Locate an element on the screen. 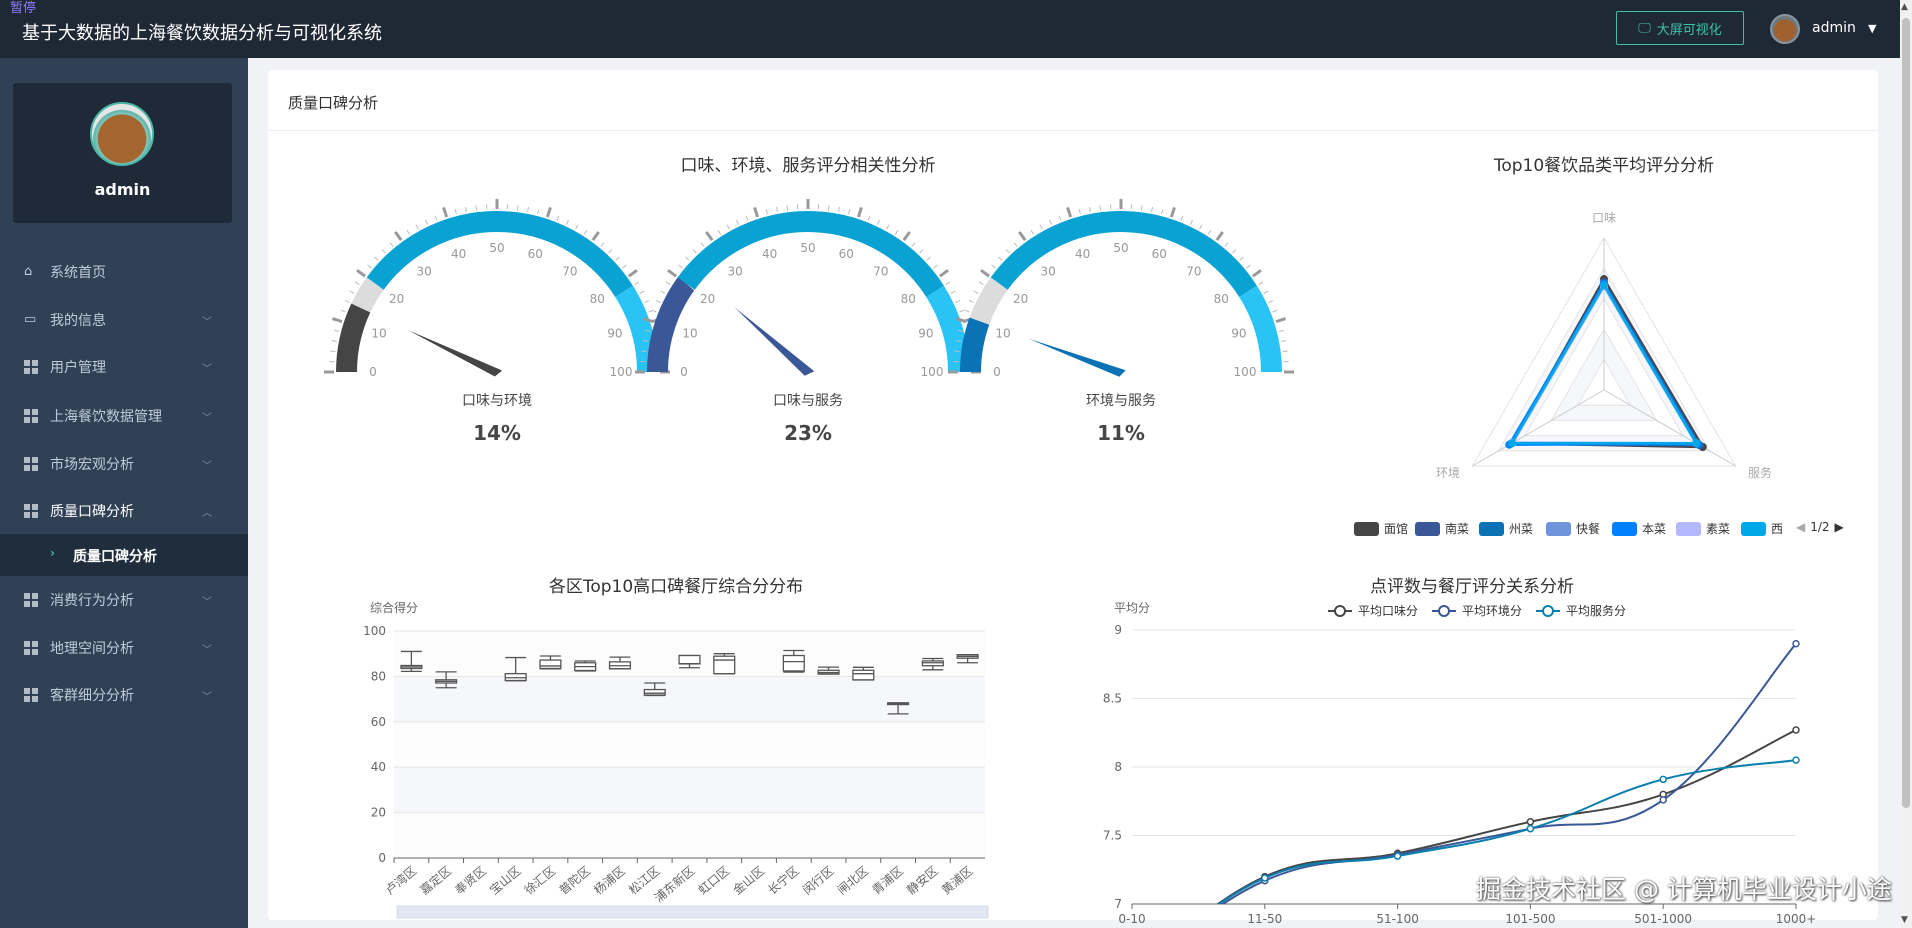 Image resolution: width=1912 pixels, height=928 pixels. scroll-up-icon: ▲ is located at coordinates (1904, 7).